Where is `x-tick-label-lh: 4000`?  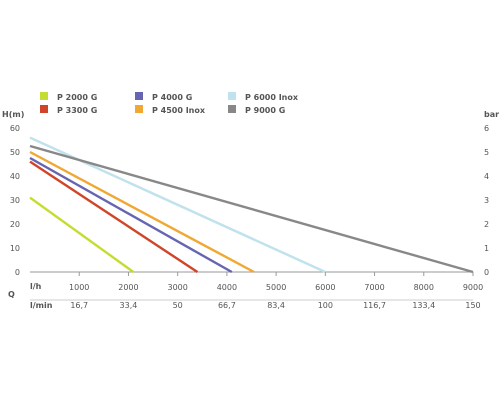 x-tick-label-lh: 4000 is located at coordinates (227, 287).